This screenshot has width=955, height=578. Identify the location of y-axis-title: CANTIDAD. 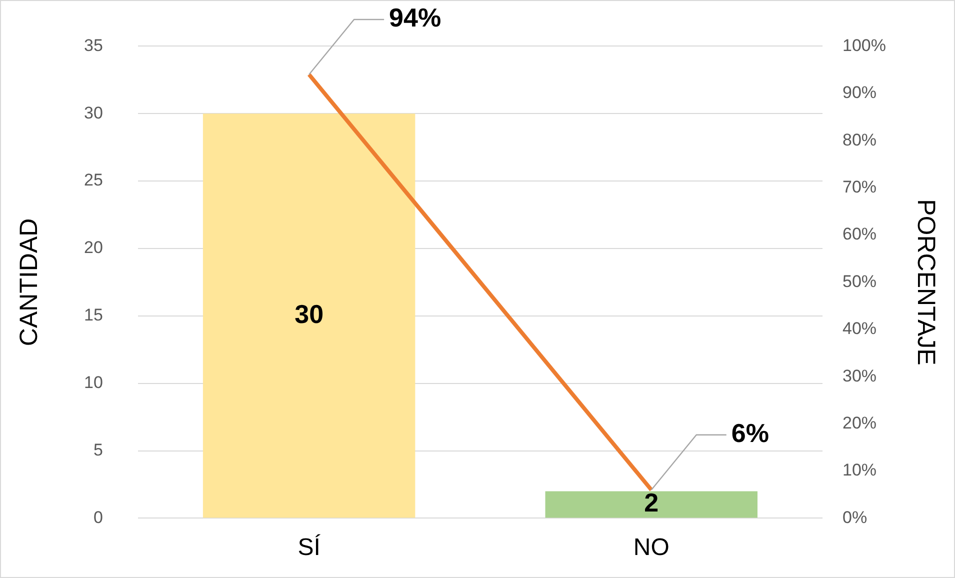
(28, 282).